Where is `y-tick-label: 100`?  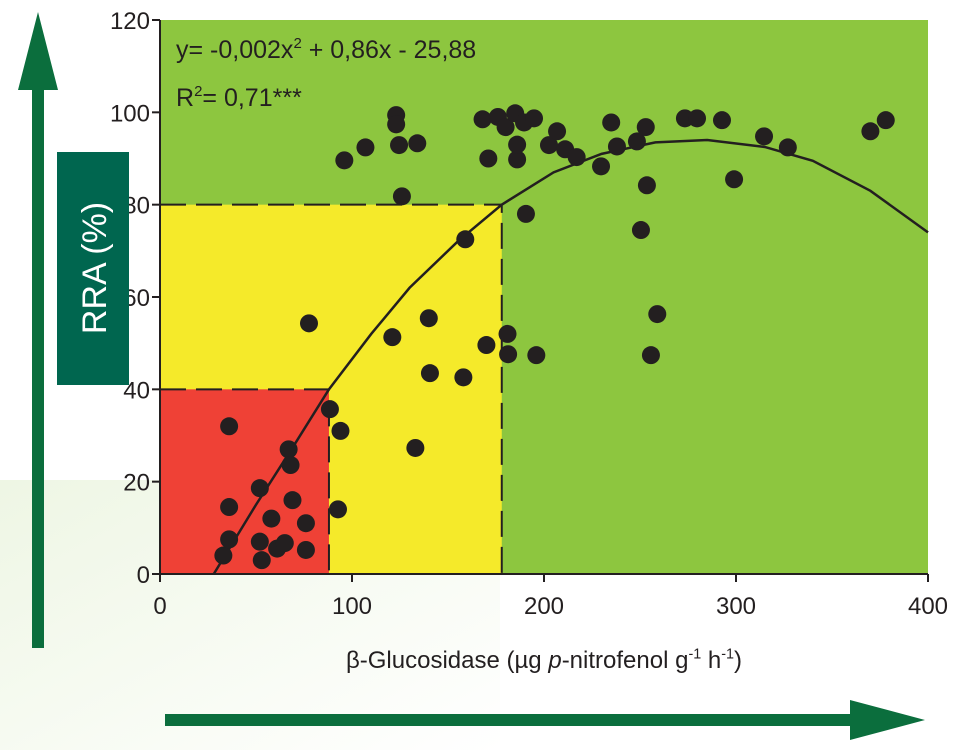
y-tick-label: 100 is located at coordinates (130, 113).